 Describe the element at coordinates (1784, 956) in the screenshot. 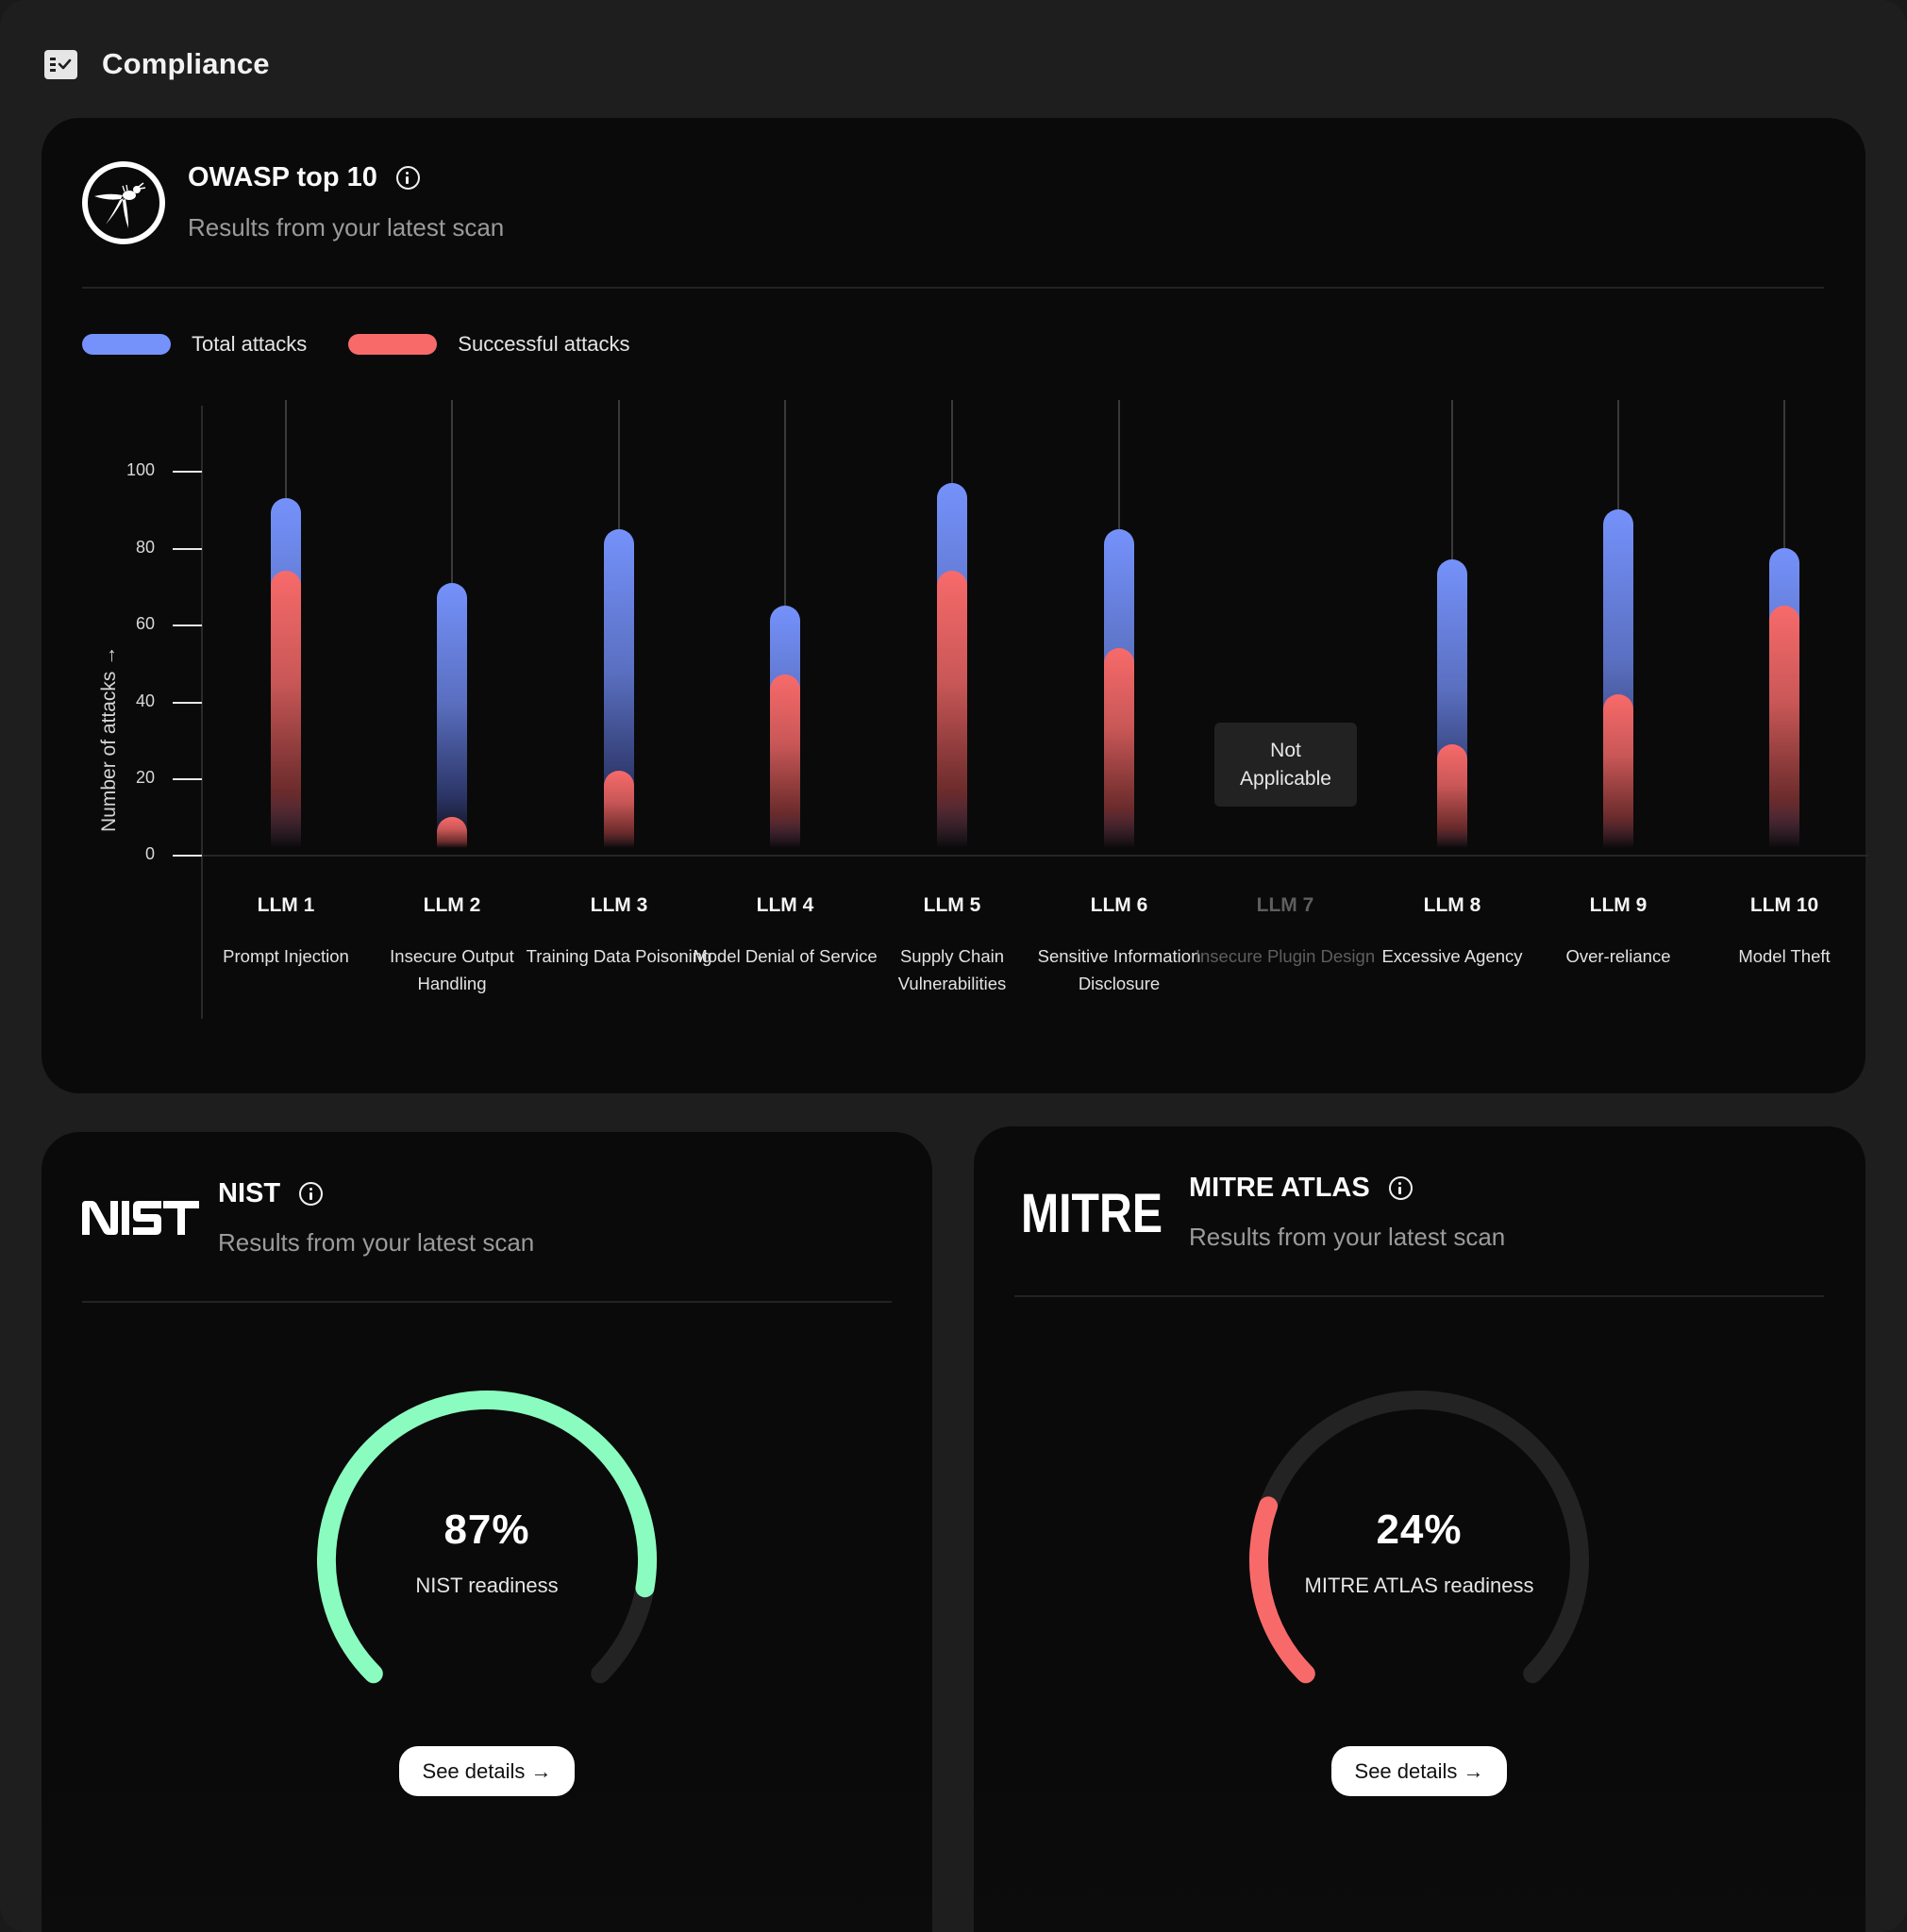

I see `category-description: Model Theft` at that location.